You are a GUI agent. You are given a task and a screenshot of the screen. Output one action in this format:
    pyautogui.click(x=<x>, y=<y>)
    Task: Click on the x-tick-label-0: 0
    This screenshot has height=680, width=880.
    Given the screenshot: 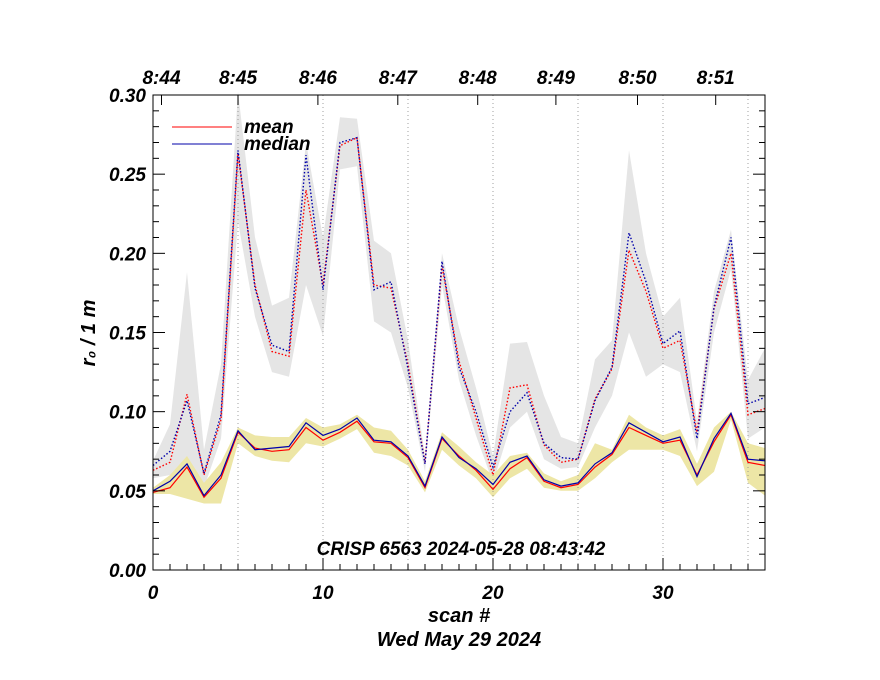 What is the action you would take?
    pyautogui.click(x=153, y=593)
    